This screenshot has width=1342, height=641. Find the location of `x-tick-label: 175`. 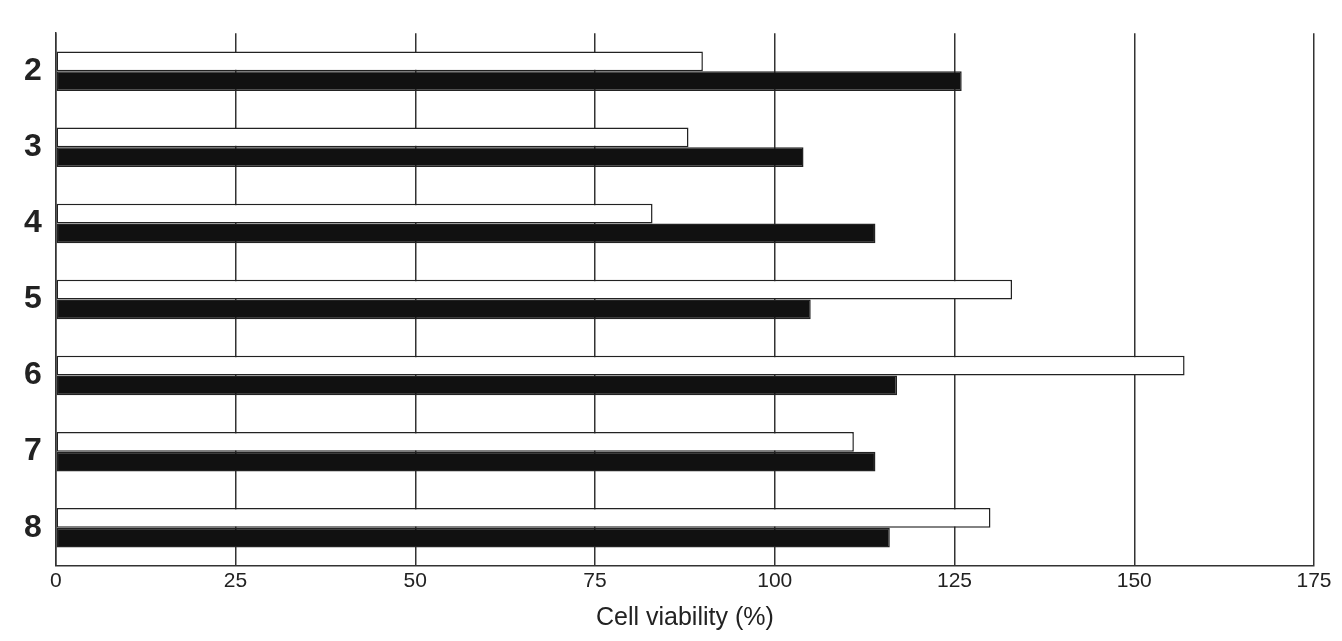

x-tick-label: 175 is located at coordinates (1314, 580).